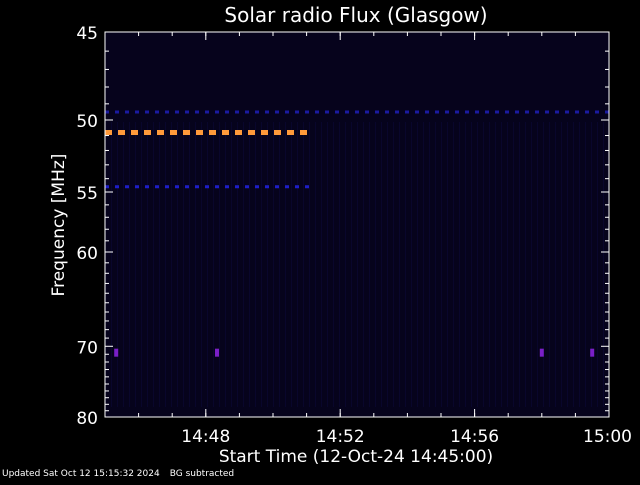 This screenshot has height=485, width=640. I want to click on emission-spots, so click(354, 352).